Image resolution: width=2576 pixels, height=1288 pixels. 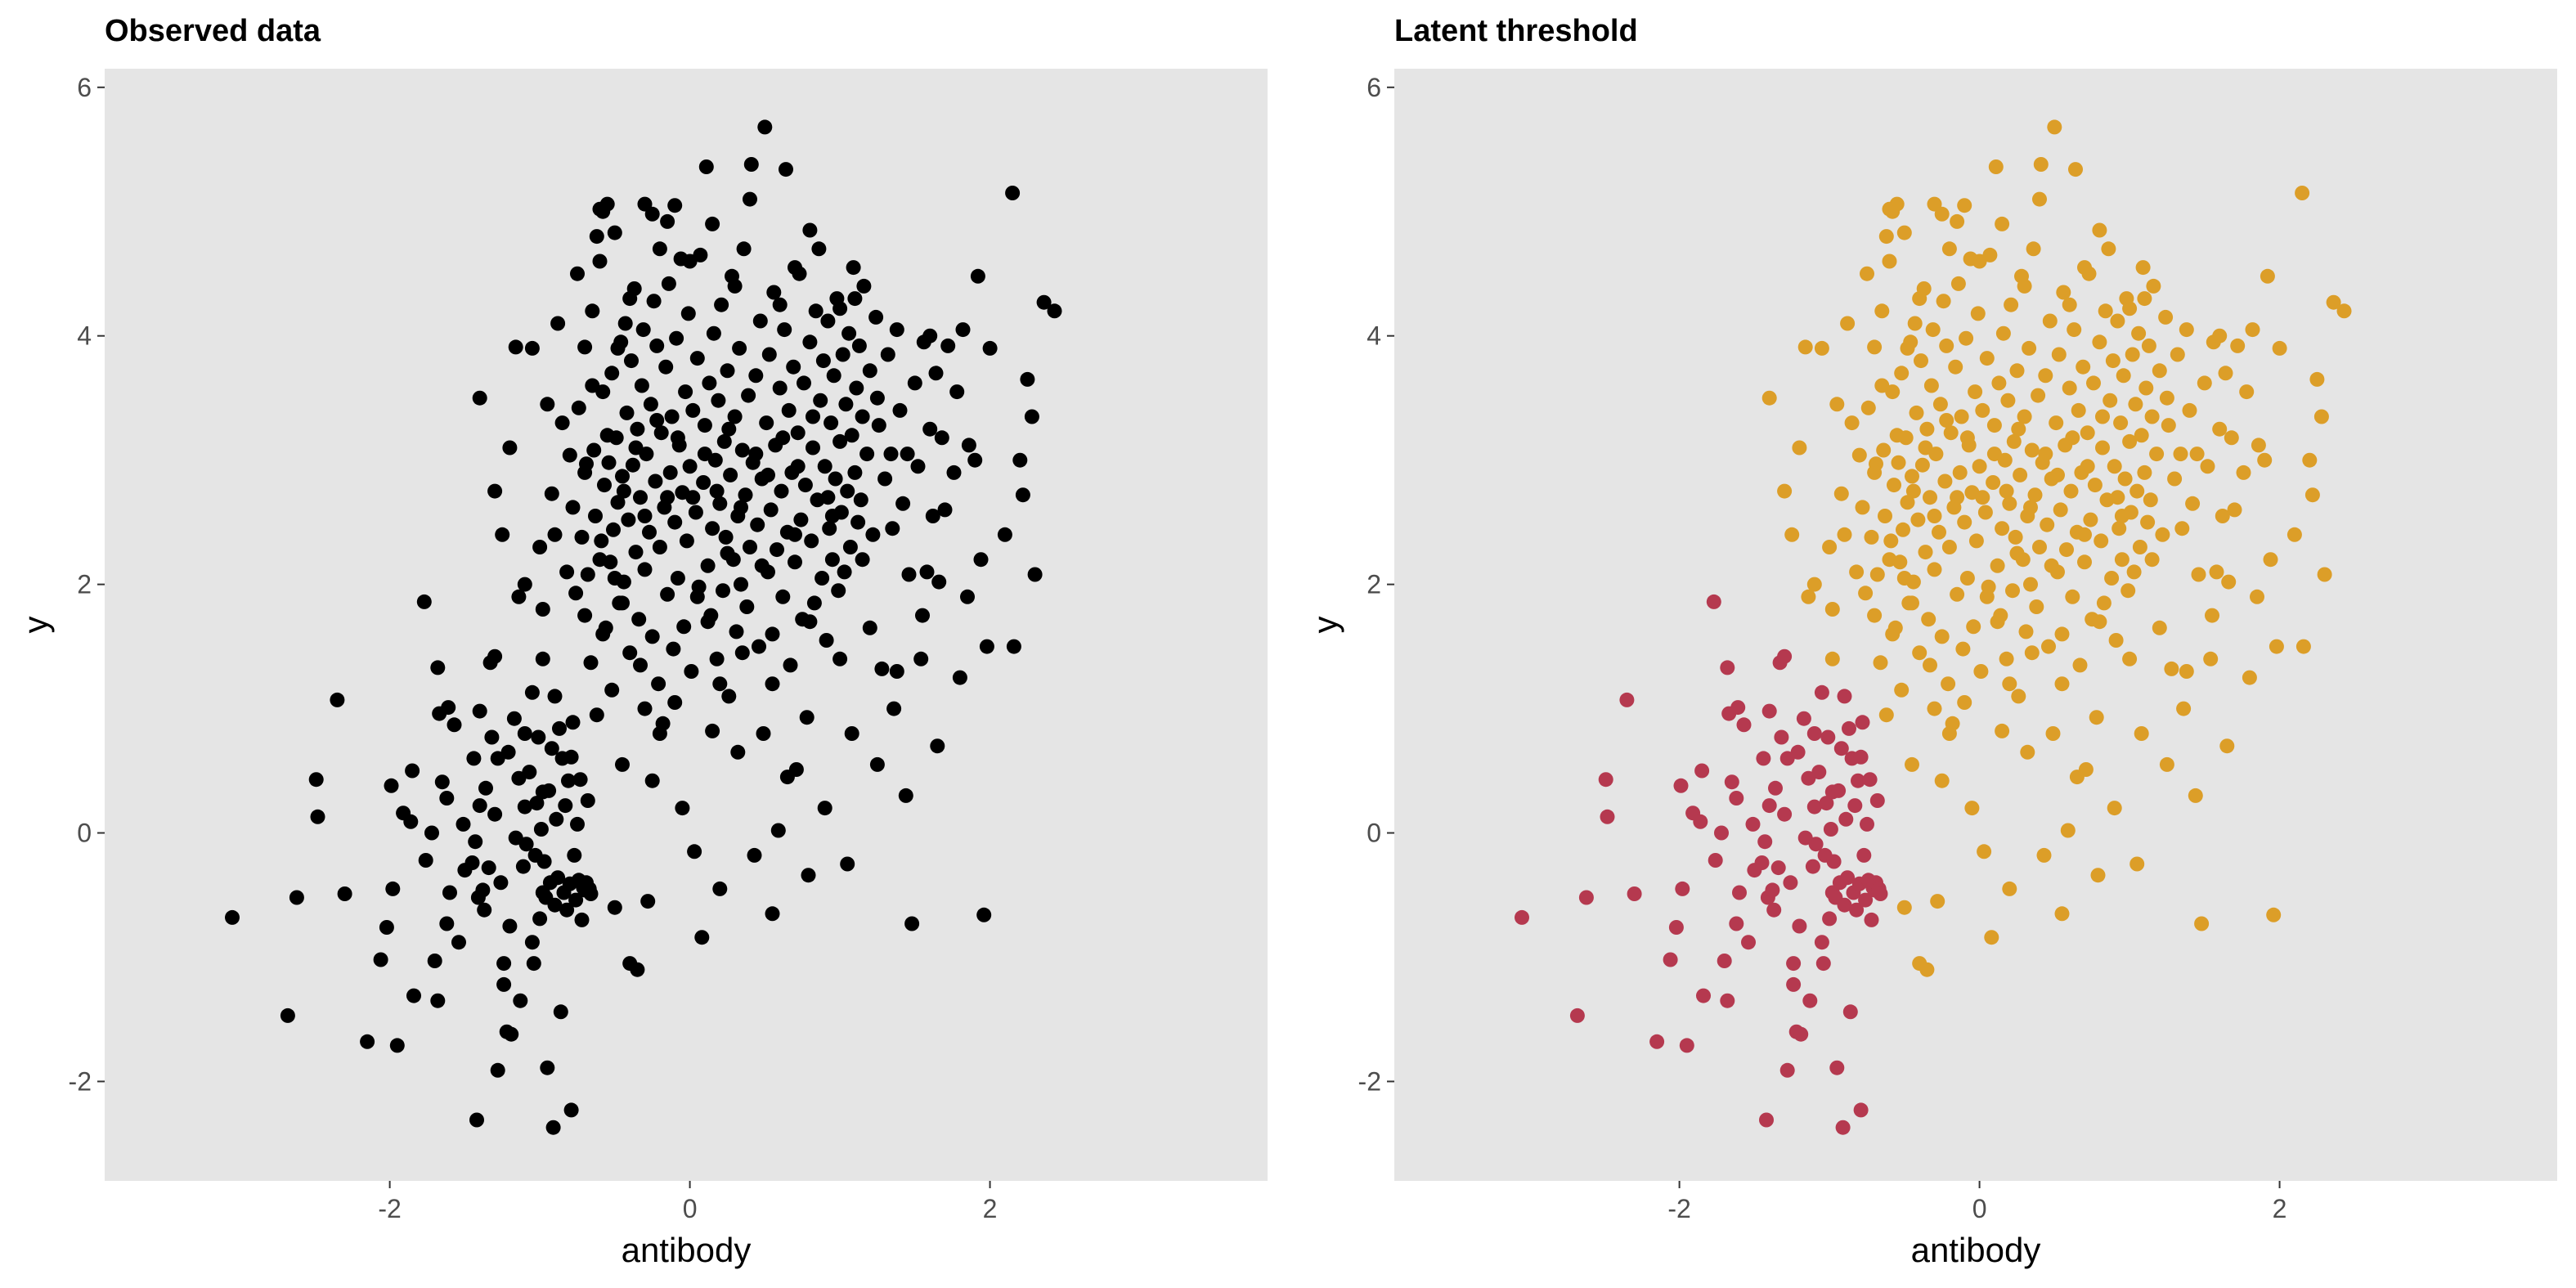 I want to click on y-tick-label: 2, so click(x=85, y=585).